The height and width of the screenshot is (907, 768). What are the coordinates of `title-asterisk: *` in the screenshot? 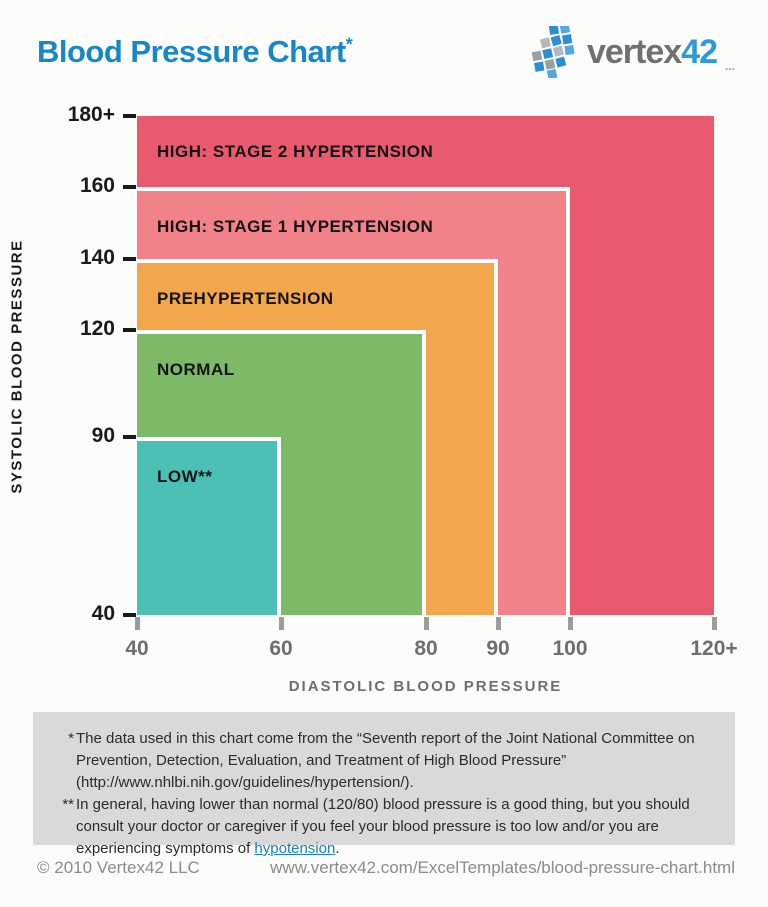 It's located at (349, 44).